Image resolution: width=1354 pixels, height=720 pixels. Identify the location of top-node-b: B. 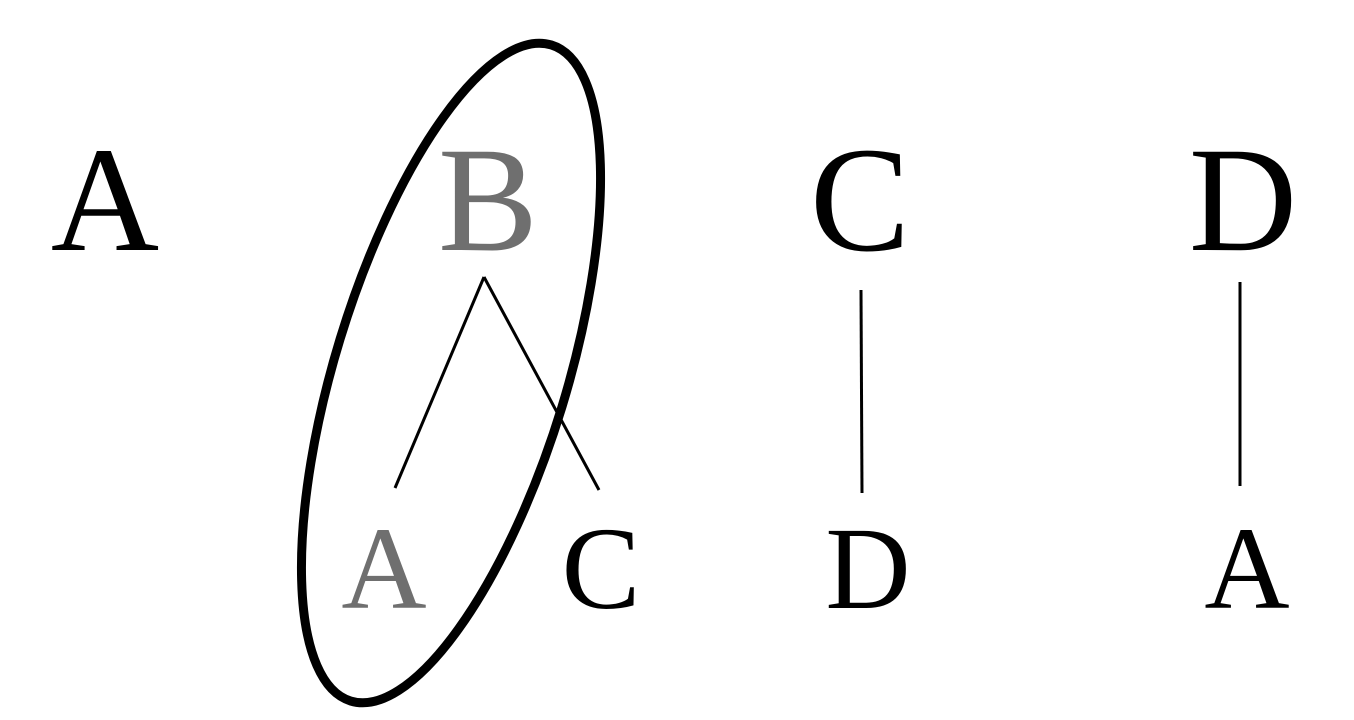
(488, 200).